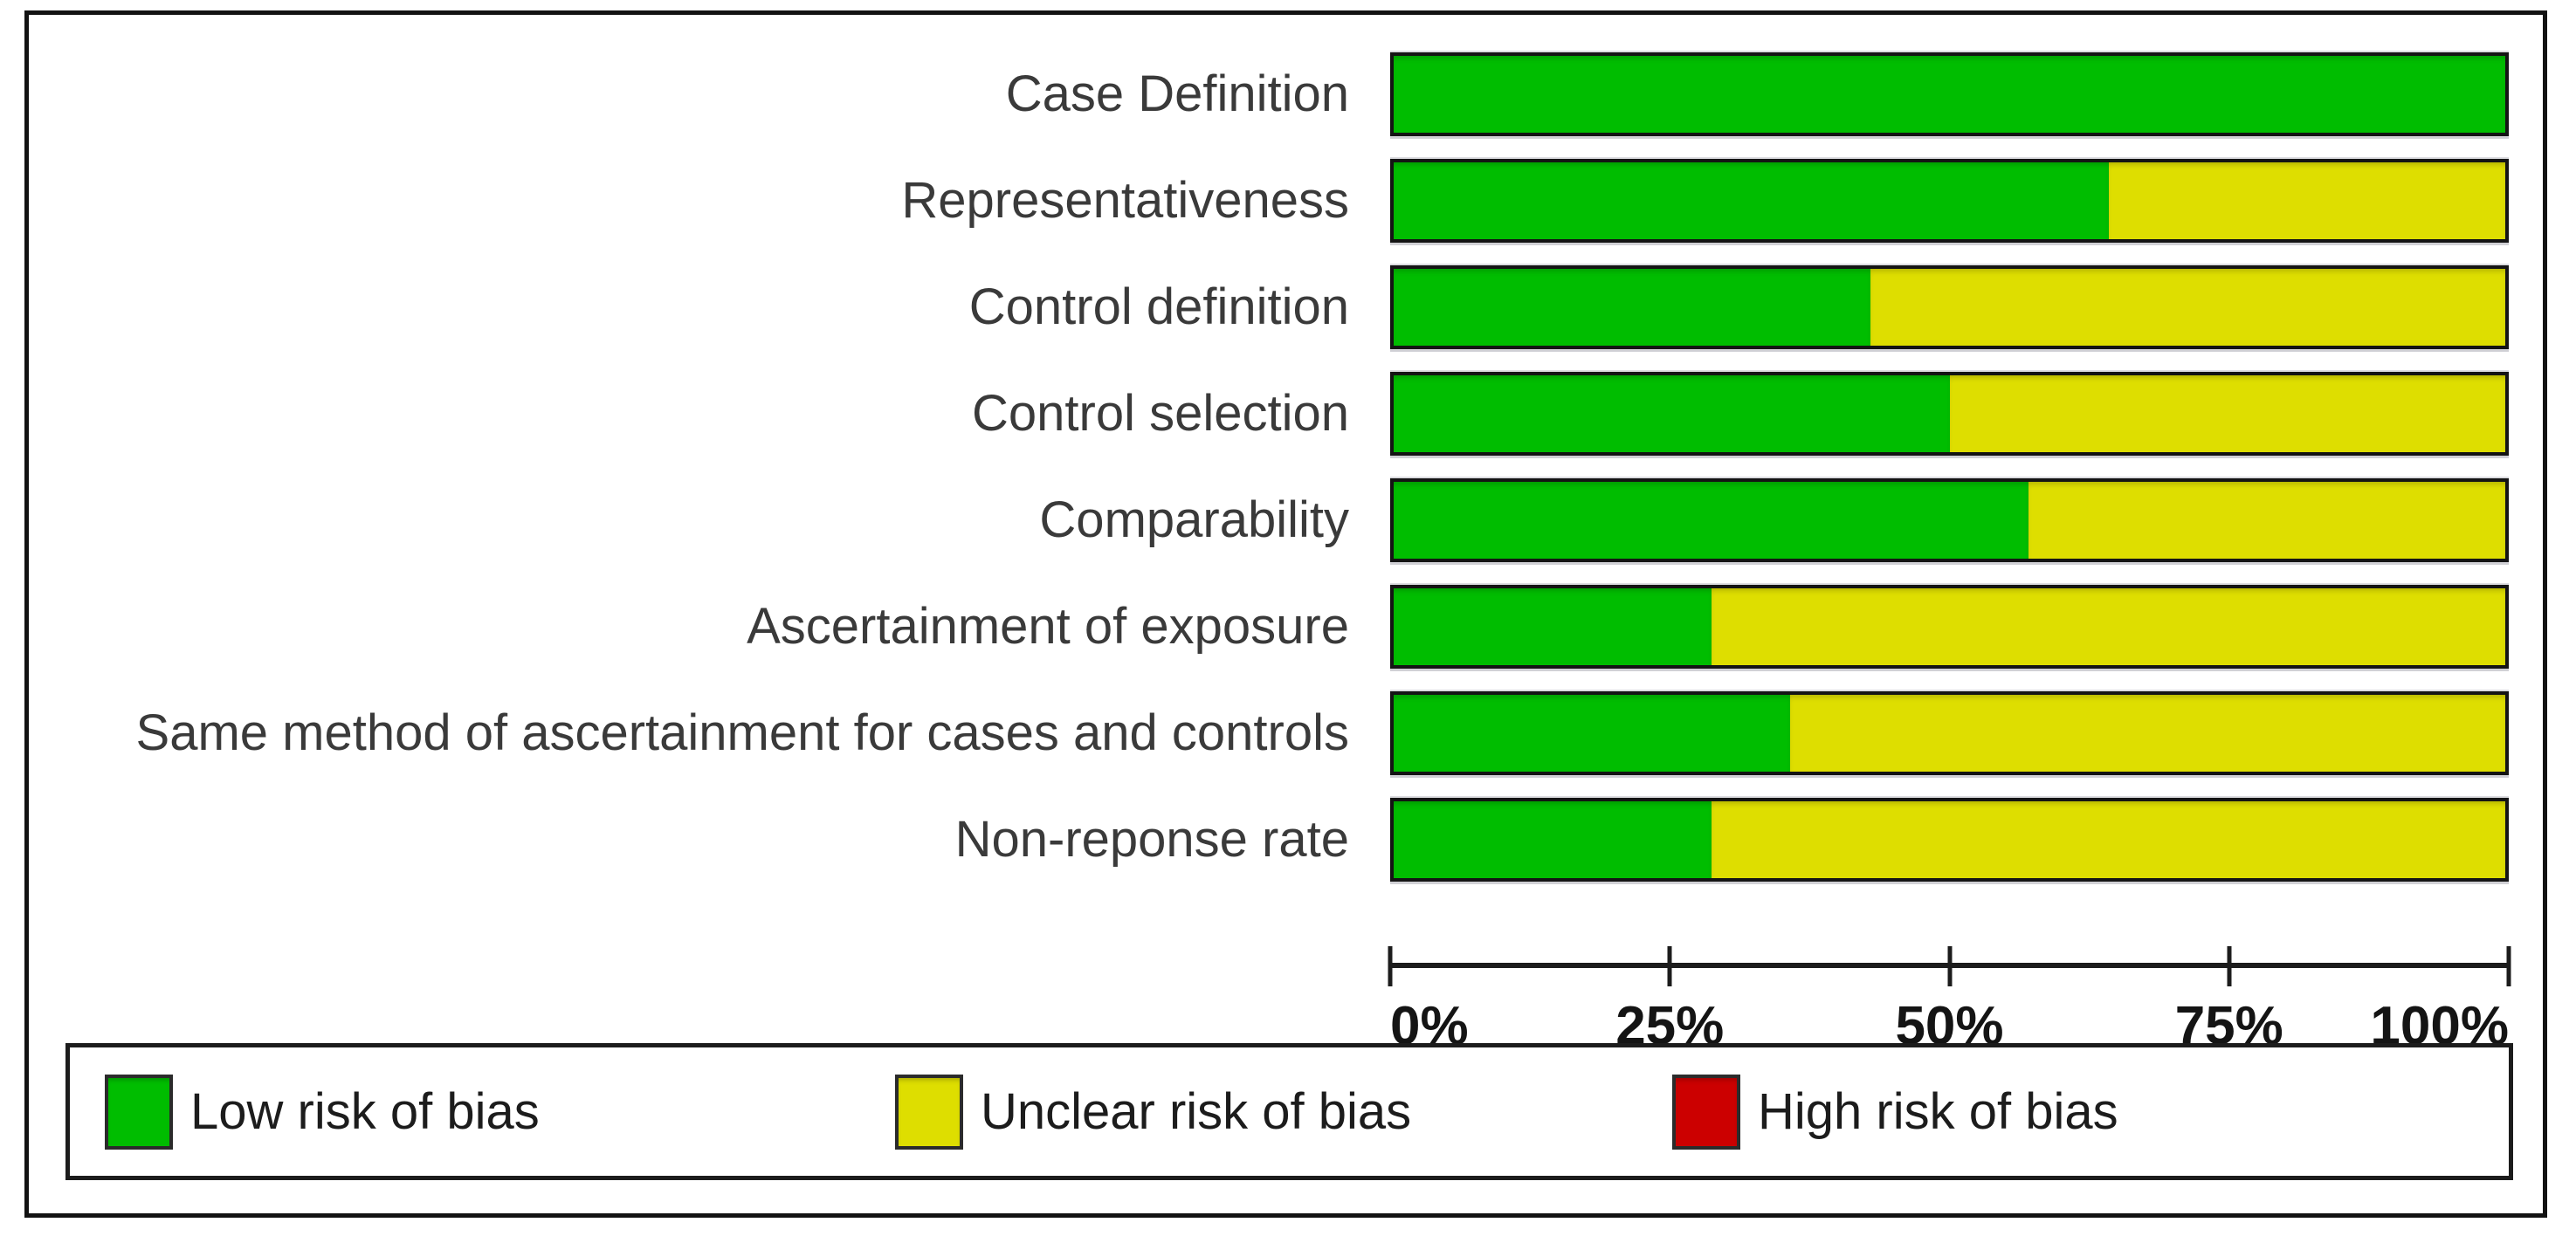 The width and height of the screenshot is (2576, 1243). I want to click on bar-row: Control definition, so click(1286, 307).